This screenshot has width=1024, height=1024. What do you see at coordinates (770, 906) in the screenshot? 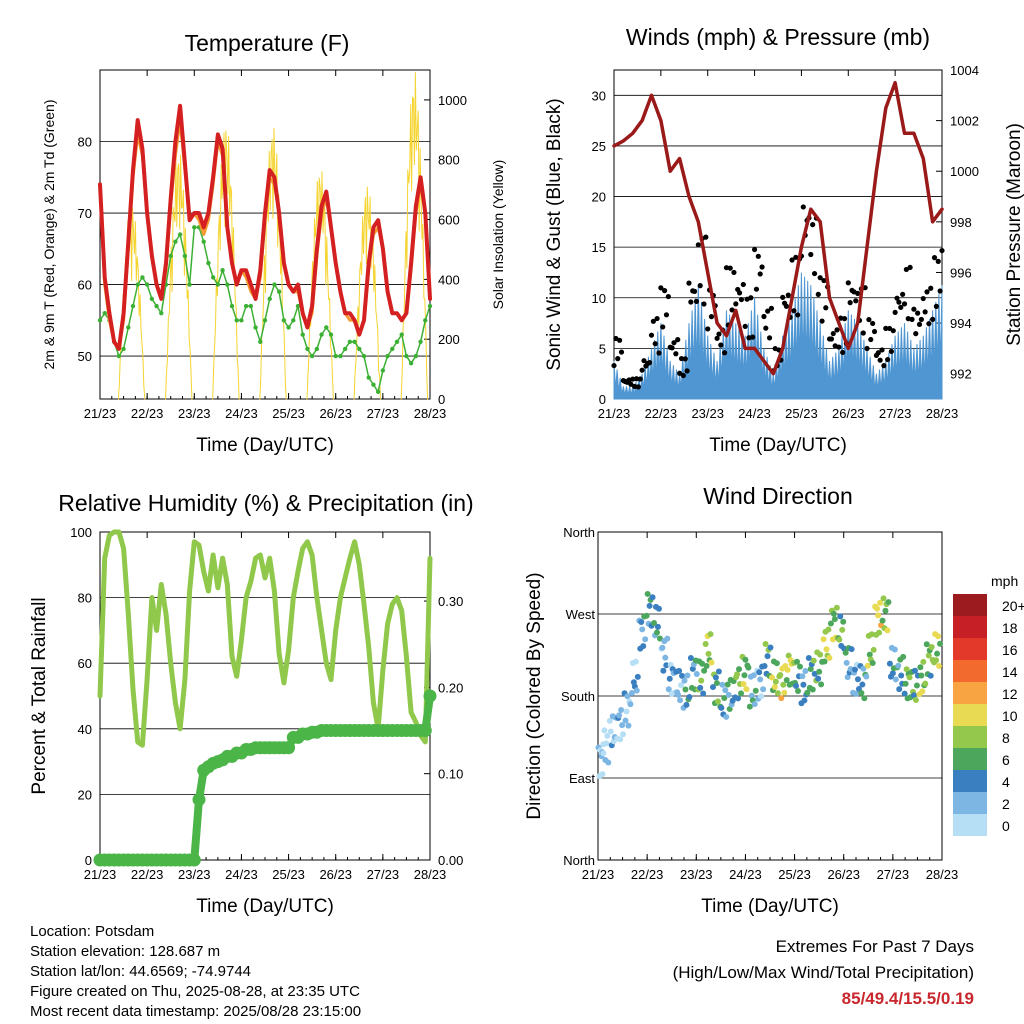
I see `x-axis-label: Time (Day/UTC)` at bounding box center [770, 906].